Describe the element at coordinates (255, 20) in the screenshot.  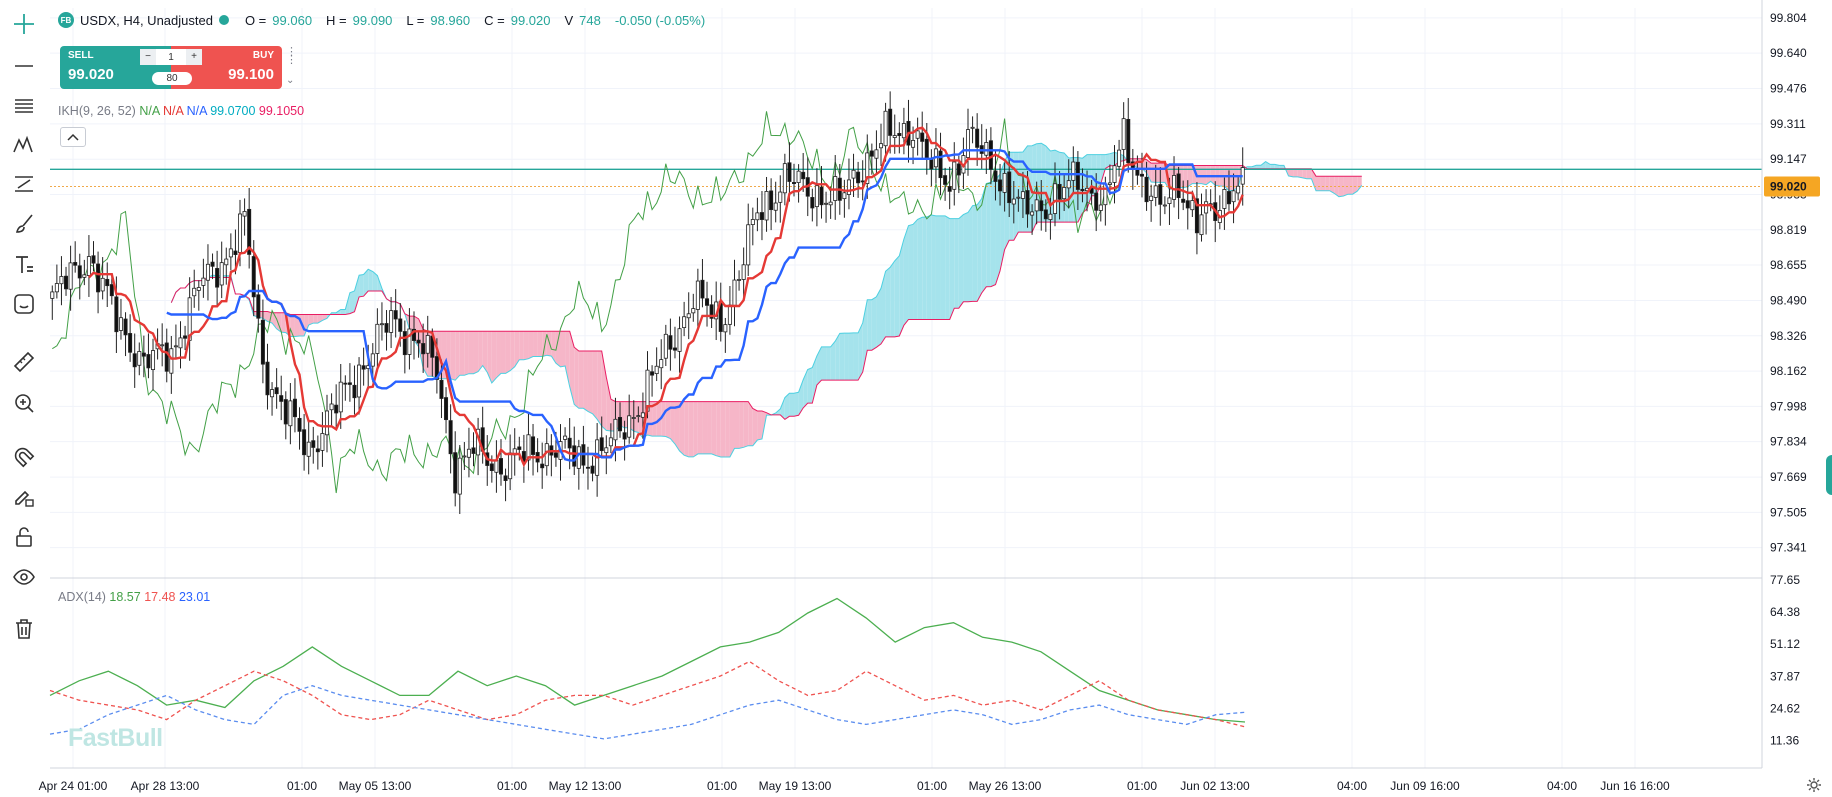
I see `open-label: O =` at that location.